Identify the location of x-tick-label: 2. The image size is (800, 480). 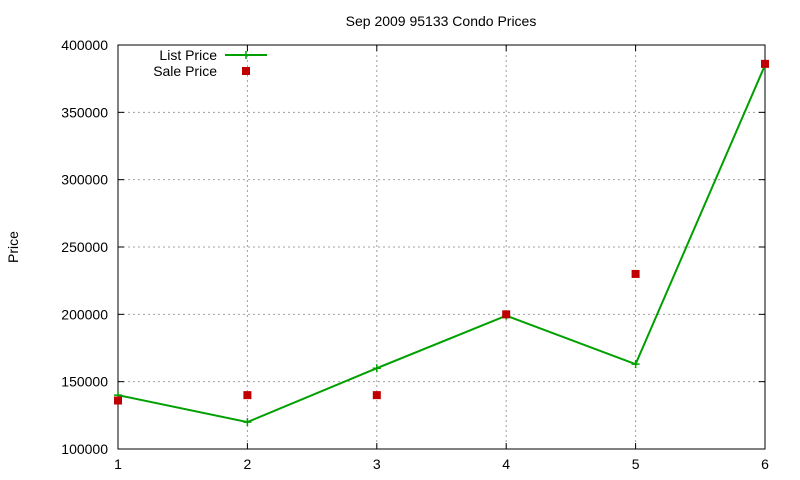
(248, 464).